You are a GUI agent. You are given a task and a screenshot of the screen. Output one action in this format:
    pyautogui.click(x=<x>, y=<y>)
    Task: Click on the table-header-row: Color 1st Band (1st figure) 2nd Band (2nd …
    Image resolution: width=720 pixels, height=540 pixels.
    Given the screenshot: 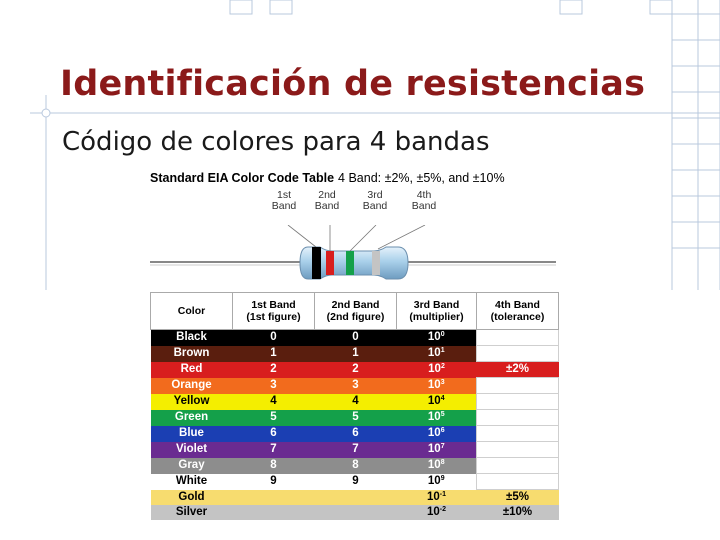 What is the action you would take?
    pyautogui.click(x=354, y=311)
    